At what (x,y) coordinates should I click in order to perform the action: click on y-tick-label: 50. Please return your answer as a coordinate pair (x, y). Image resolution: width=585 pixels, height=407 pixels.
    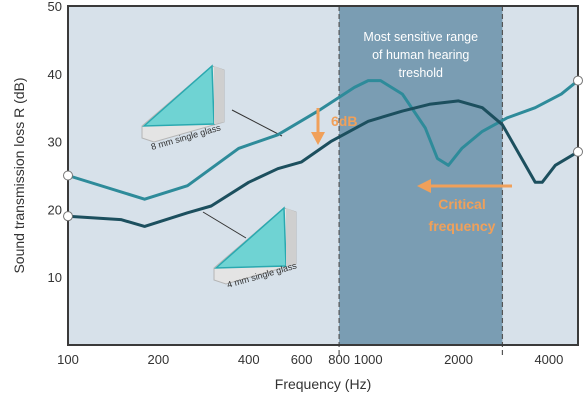
    Looking at the image, I should click on (55, 7).